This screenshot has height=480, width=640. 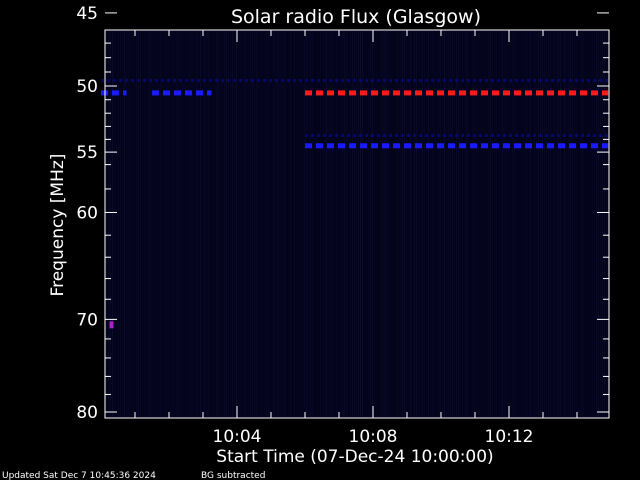 What do you see at coordinates (233, 475) in the screenshot?
I see `footer-bg-subtracted: BG subtracted` at bounding box center [233, 475].